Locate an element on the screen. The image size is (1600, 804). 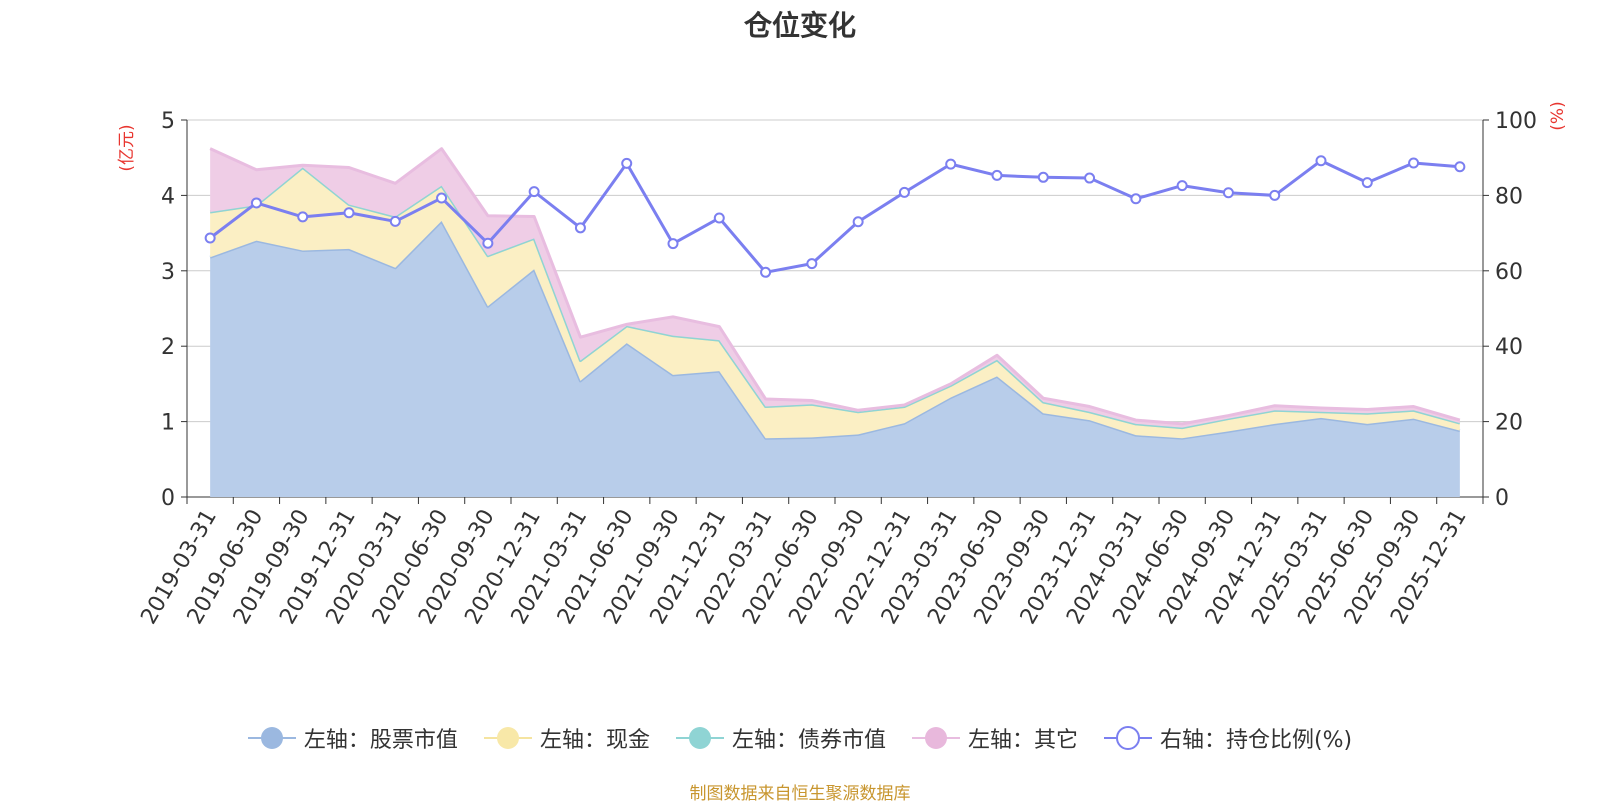
legend-symbol-stock is located at coordinates (271, 738).